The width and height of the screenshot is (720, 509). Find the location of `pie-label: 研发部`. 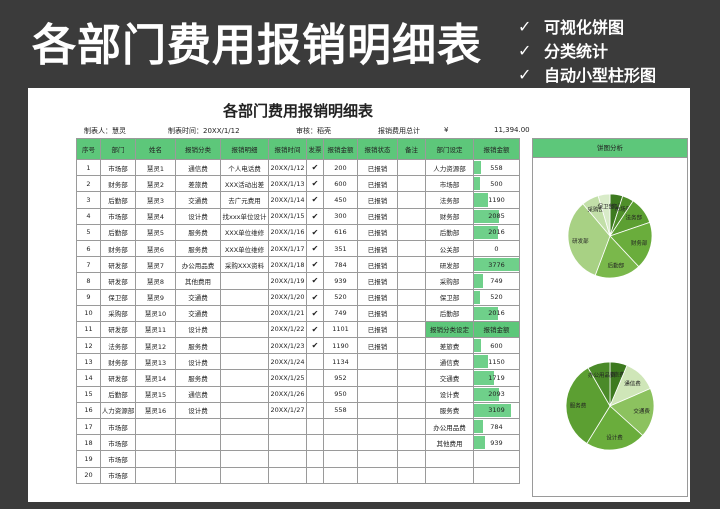

pie-label: 研发部 is located at coordinates (580, 241).